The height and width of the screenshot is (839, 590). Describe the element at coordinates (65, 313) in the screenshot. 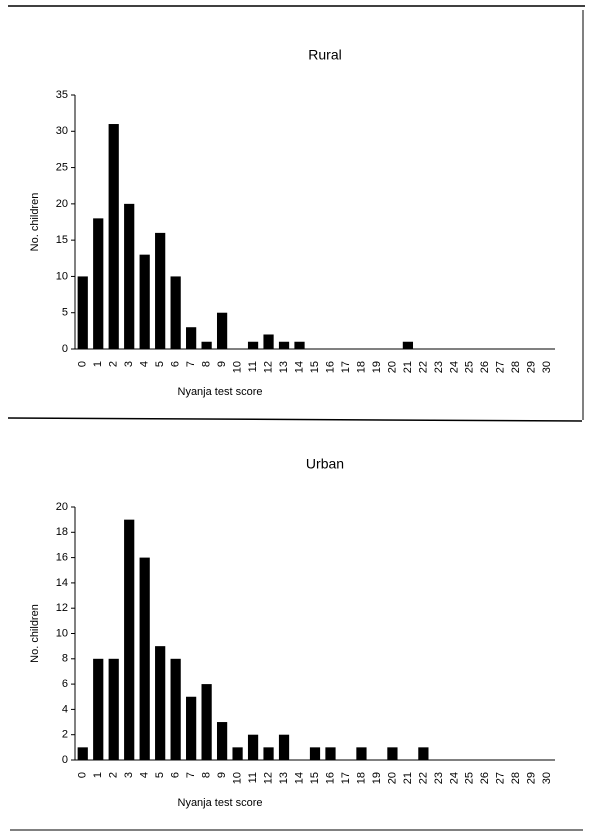

I see `y-tick-label: 5` at that location.